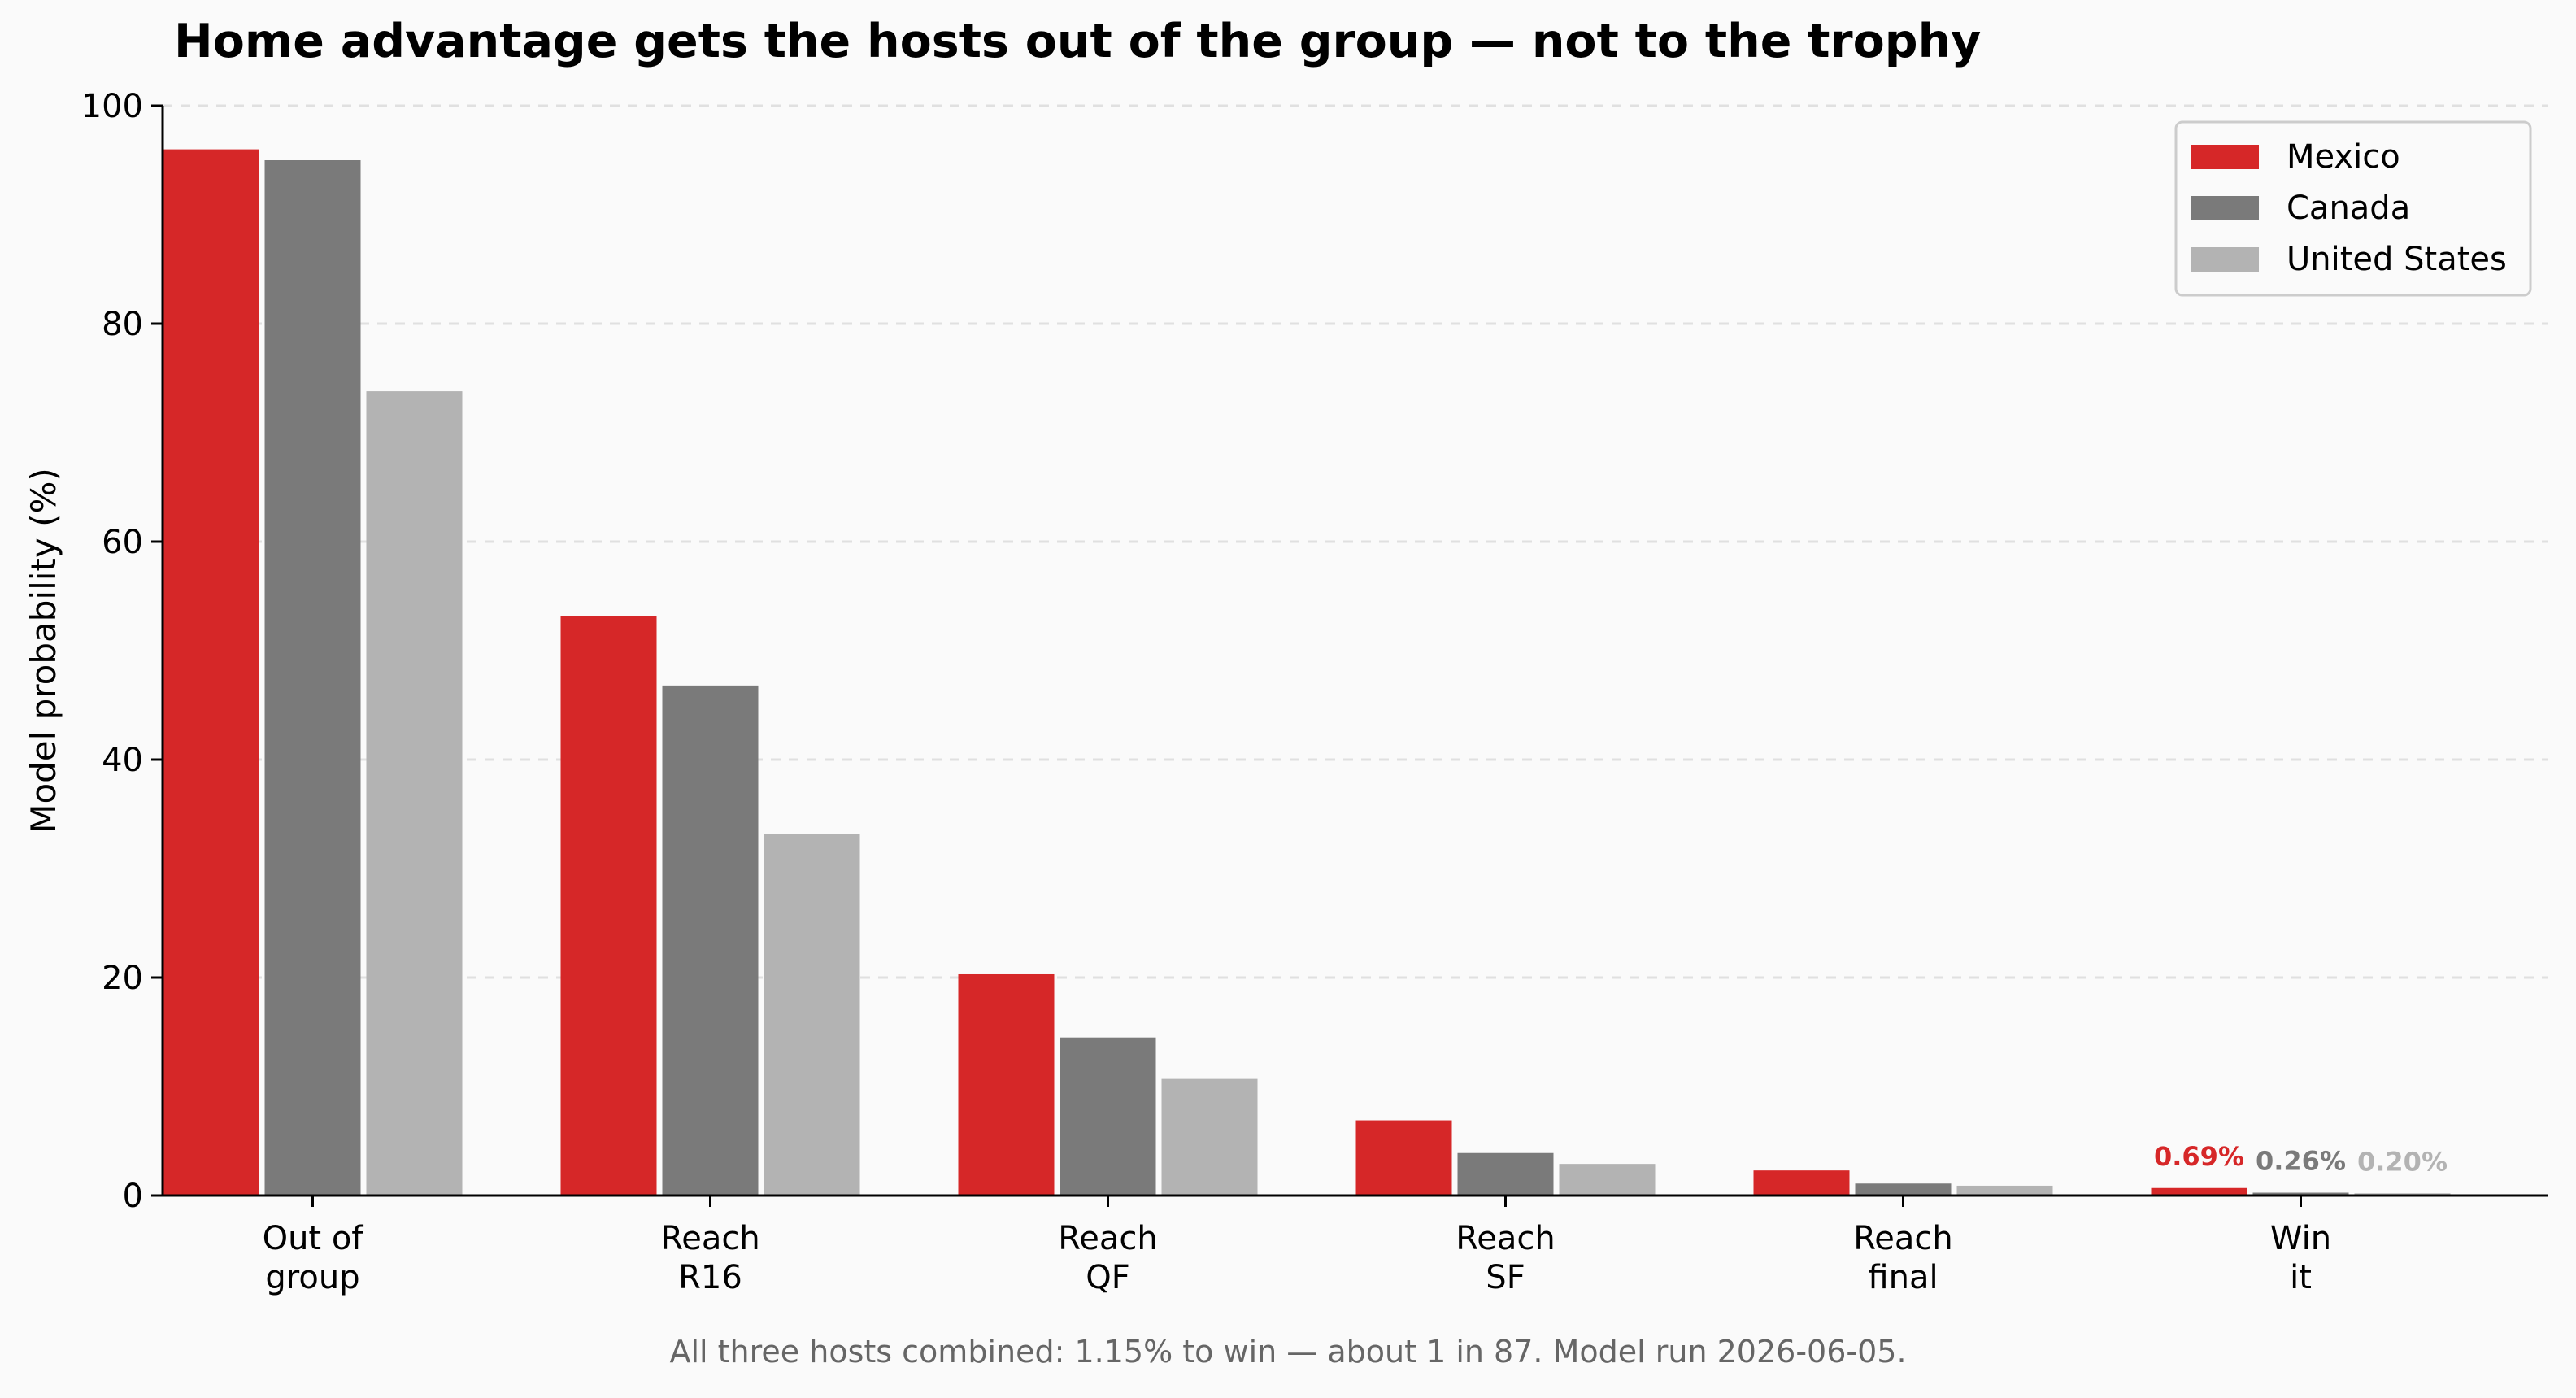  Describe the element at coordinates (123, 325) in the screenshot. I see `y-tick-label: 80` at that location.